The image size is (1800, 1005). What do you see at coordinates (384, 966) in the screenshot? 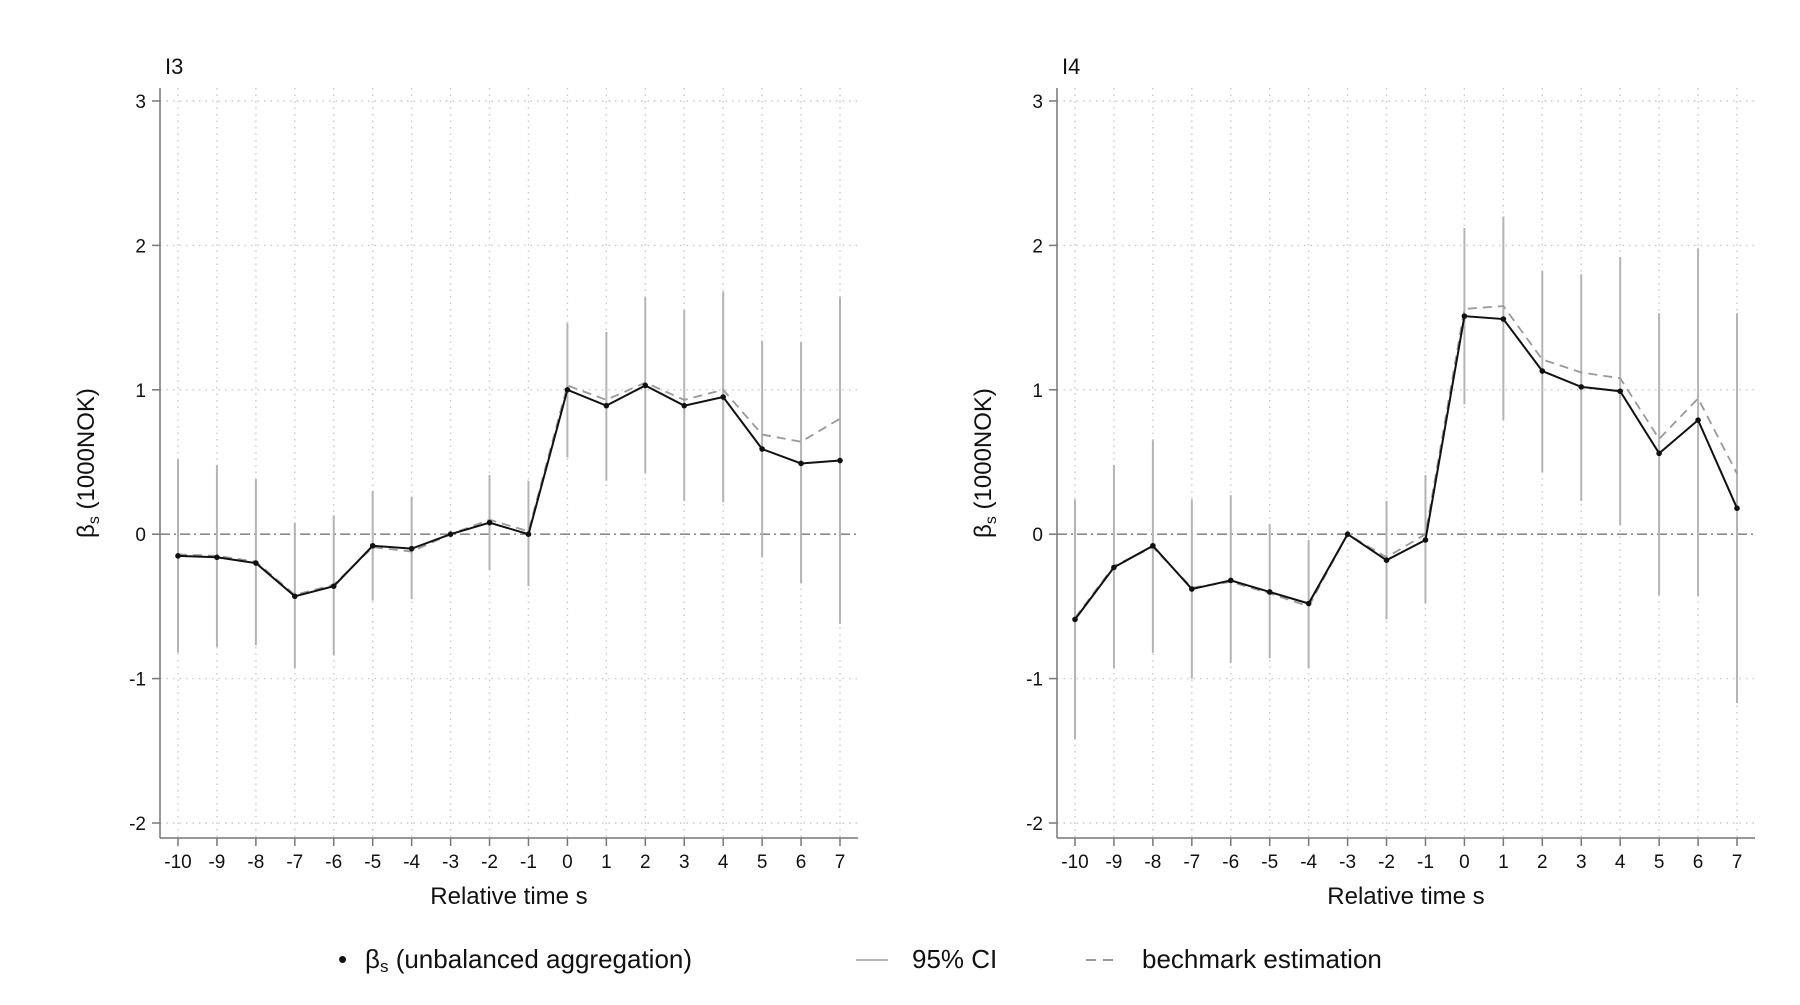
I see `legend-beta-subscript: s` at bounding box center [384, 966].